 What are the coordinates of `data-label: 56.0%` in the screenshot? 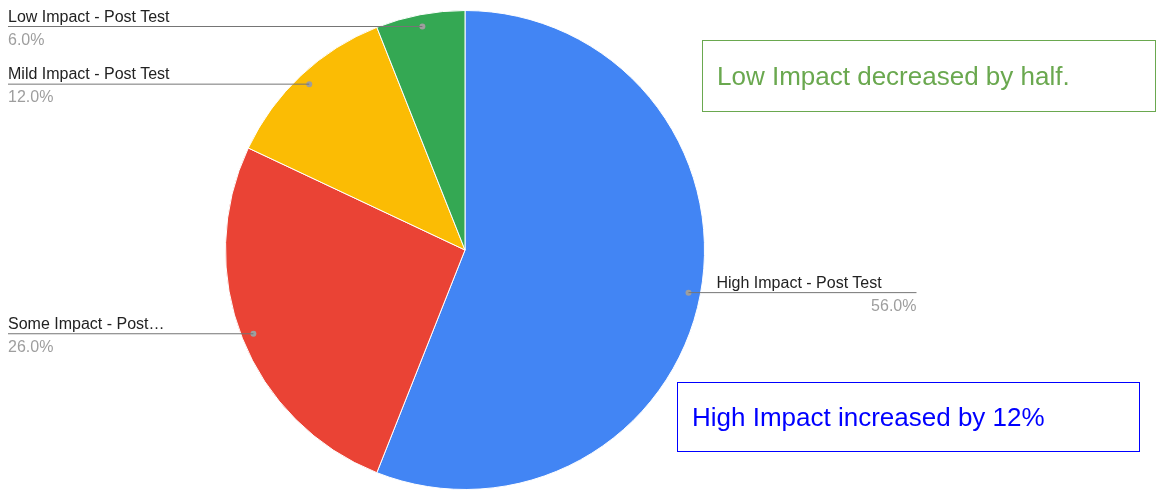 It's located at (894, 305).